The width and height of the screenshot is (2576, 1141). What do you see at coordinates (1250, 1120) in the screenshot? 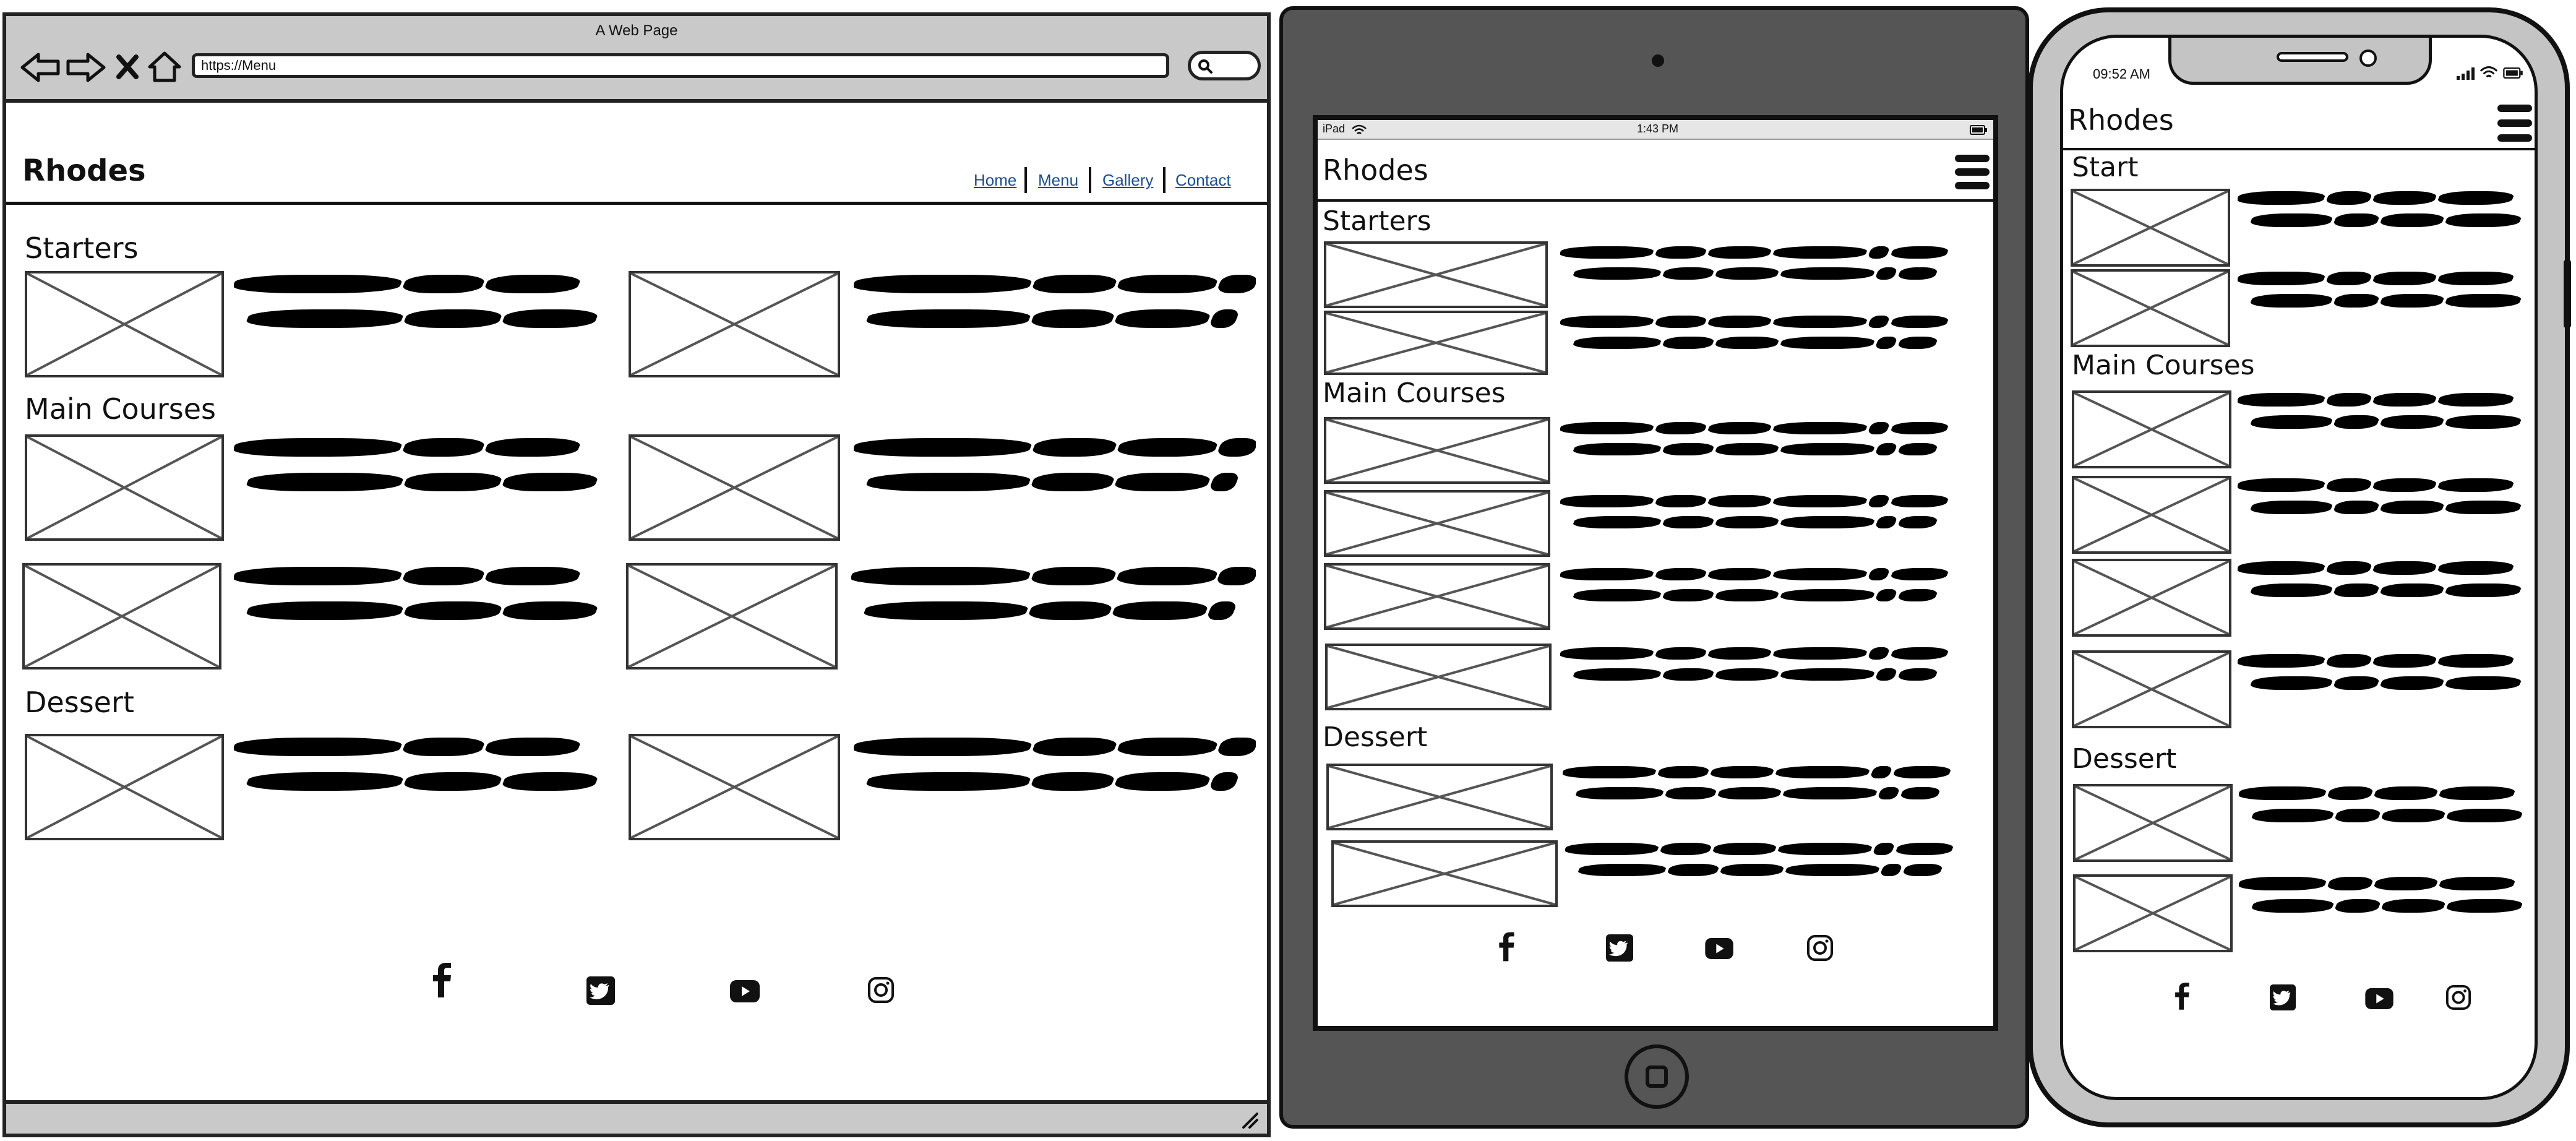
I see `resize-handle-icon` at bounding box center [1250, 1120].